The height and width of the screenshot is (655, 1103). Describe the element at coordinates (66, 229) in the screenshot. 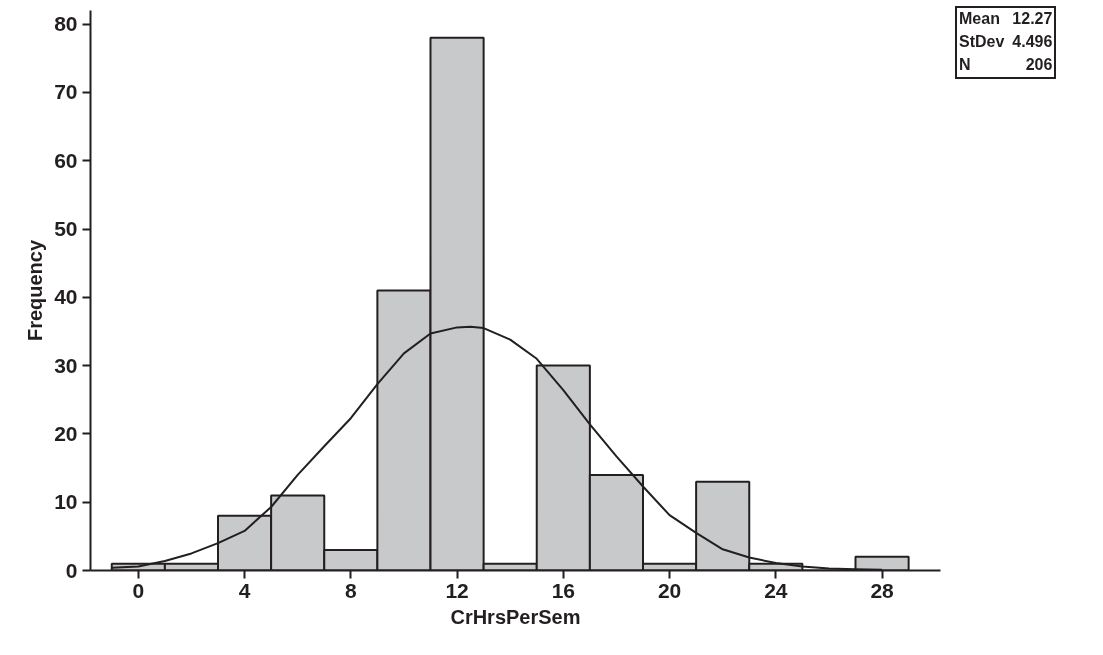

I see `y-tick-label: 50` at that location.